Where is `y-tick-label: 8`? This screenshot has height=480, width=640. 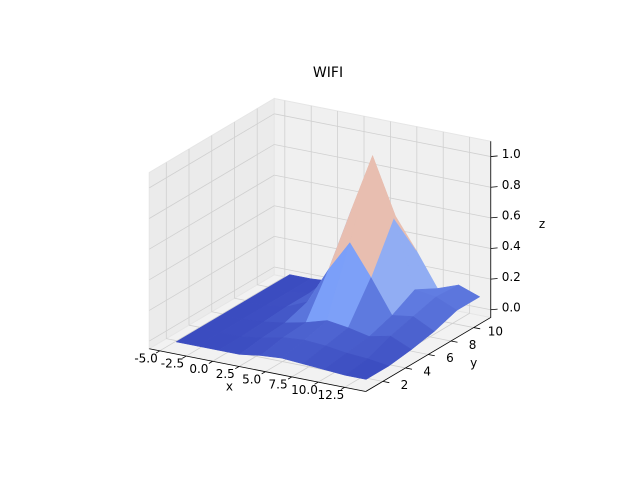
y-tick-label: 8 is located at coordinates (473, 345).